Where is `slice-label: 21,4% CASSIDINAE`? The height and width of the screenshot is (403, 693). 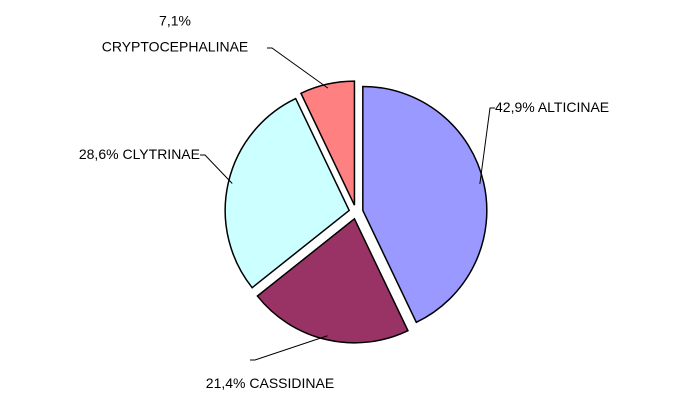
slice-label: 21,4% CASSIDINAE is located at coordinates (270, 383).